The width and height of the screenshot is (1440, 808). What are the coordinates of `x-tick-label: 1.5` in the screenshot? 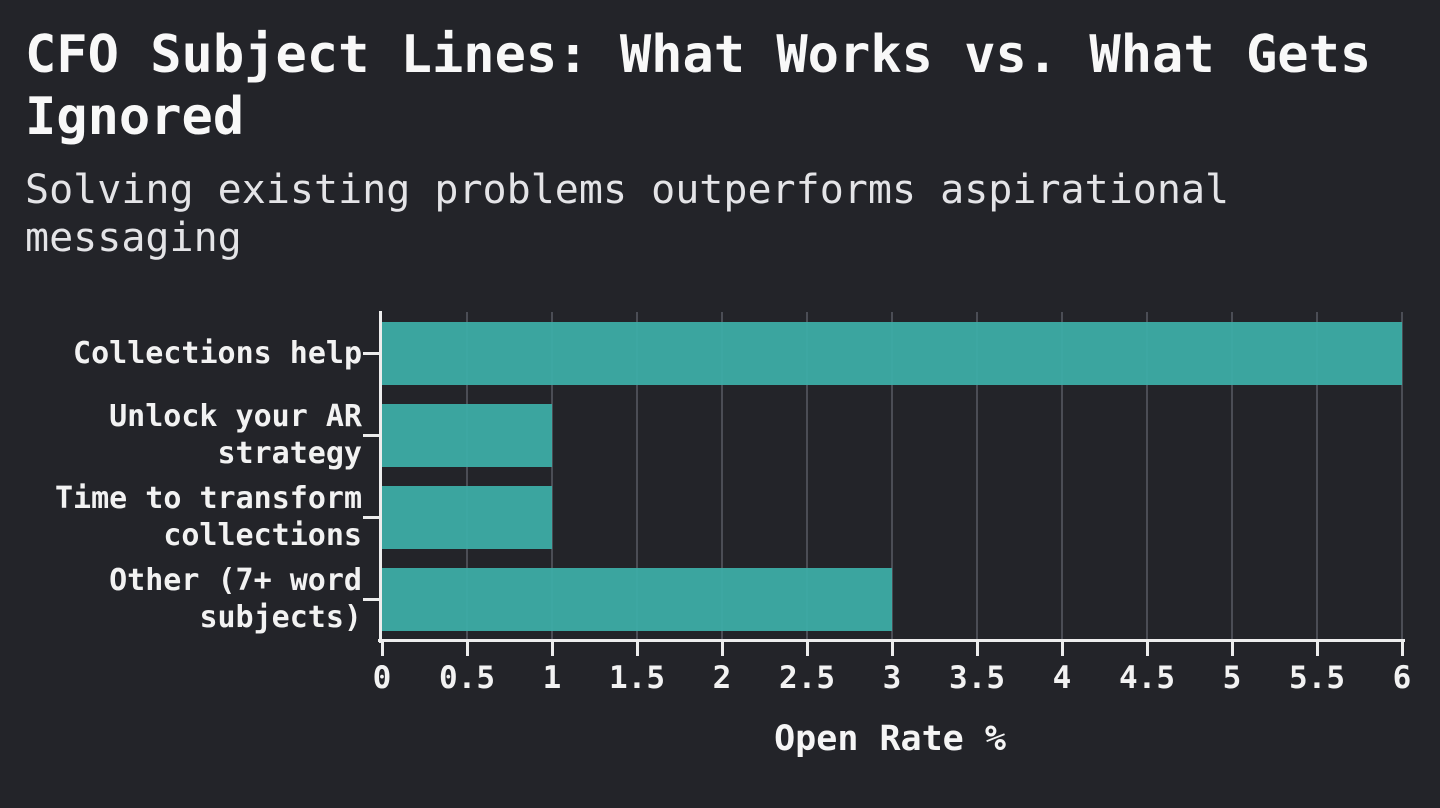 It's located at (637, 678).